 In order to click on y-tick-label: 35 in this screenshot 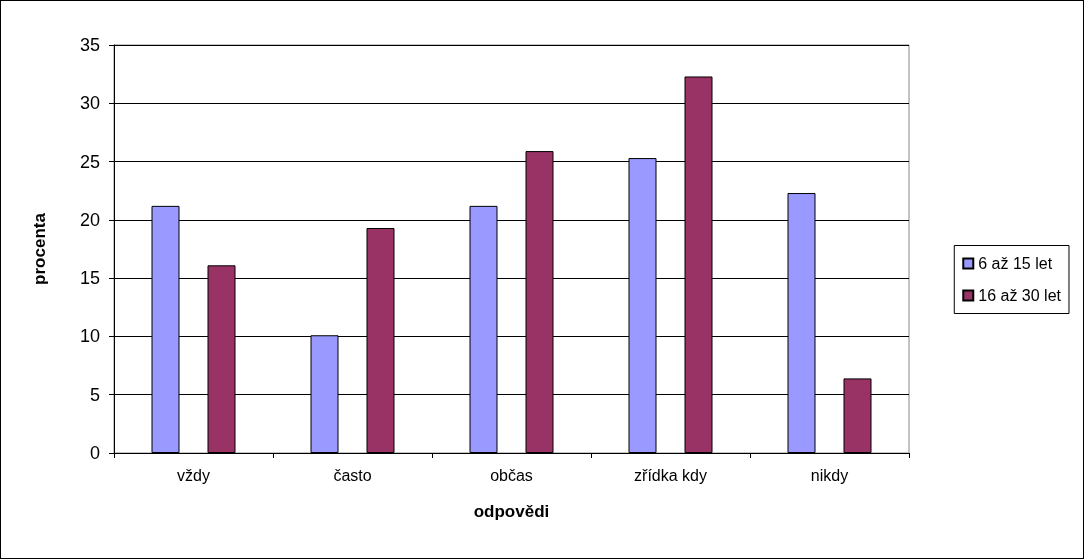, I will do `click(89, 45)`.